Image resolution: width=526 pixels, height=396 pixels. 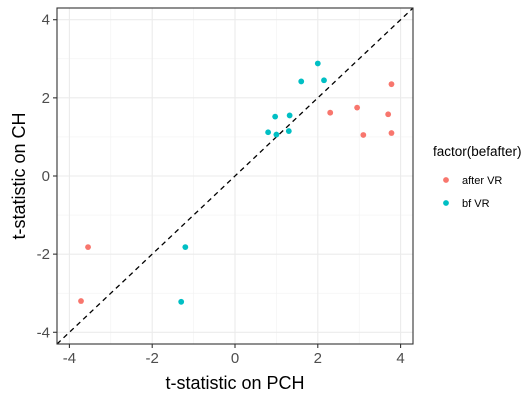 I want to click on legend-key-after-vr, so click(x=446, y=180).